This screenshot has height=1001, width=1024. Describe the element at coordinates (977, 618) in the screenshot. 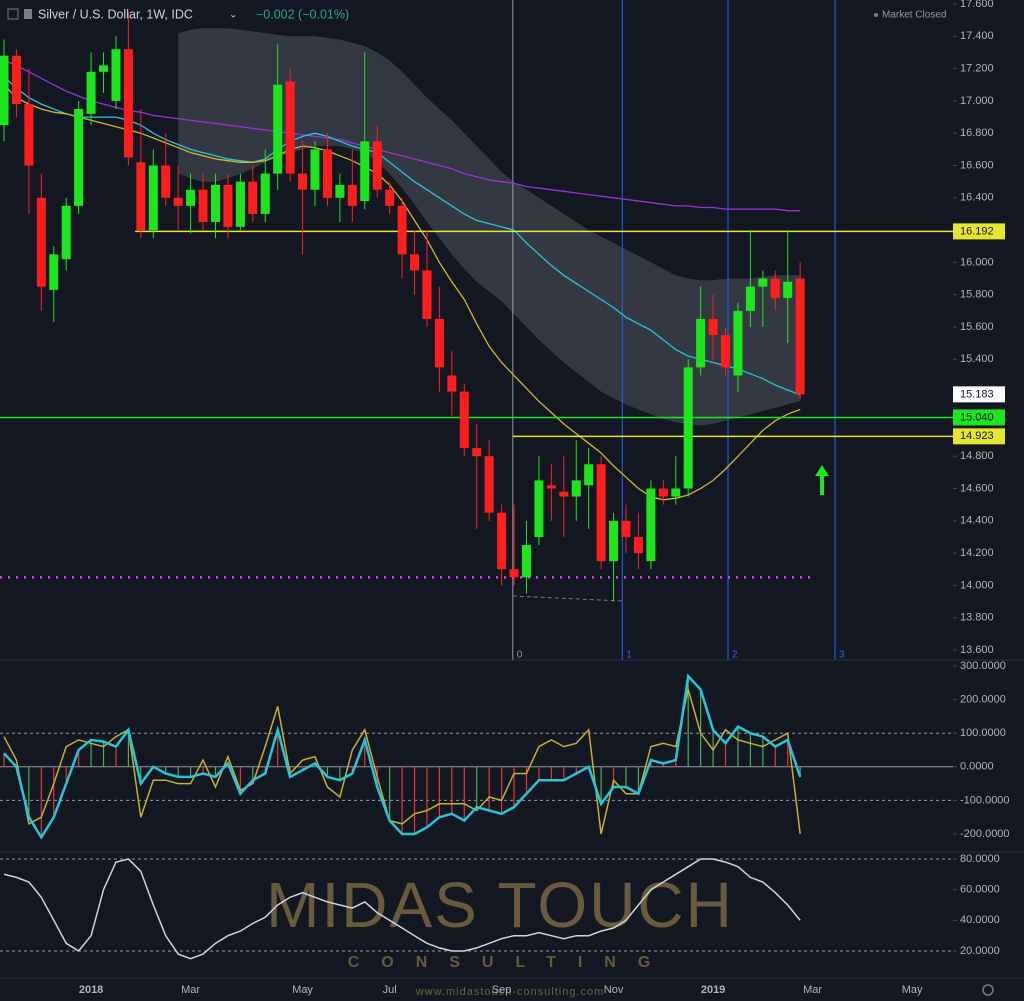

I see `y-tick-label: 13.800` at that location.